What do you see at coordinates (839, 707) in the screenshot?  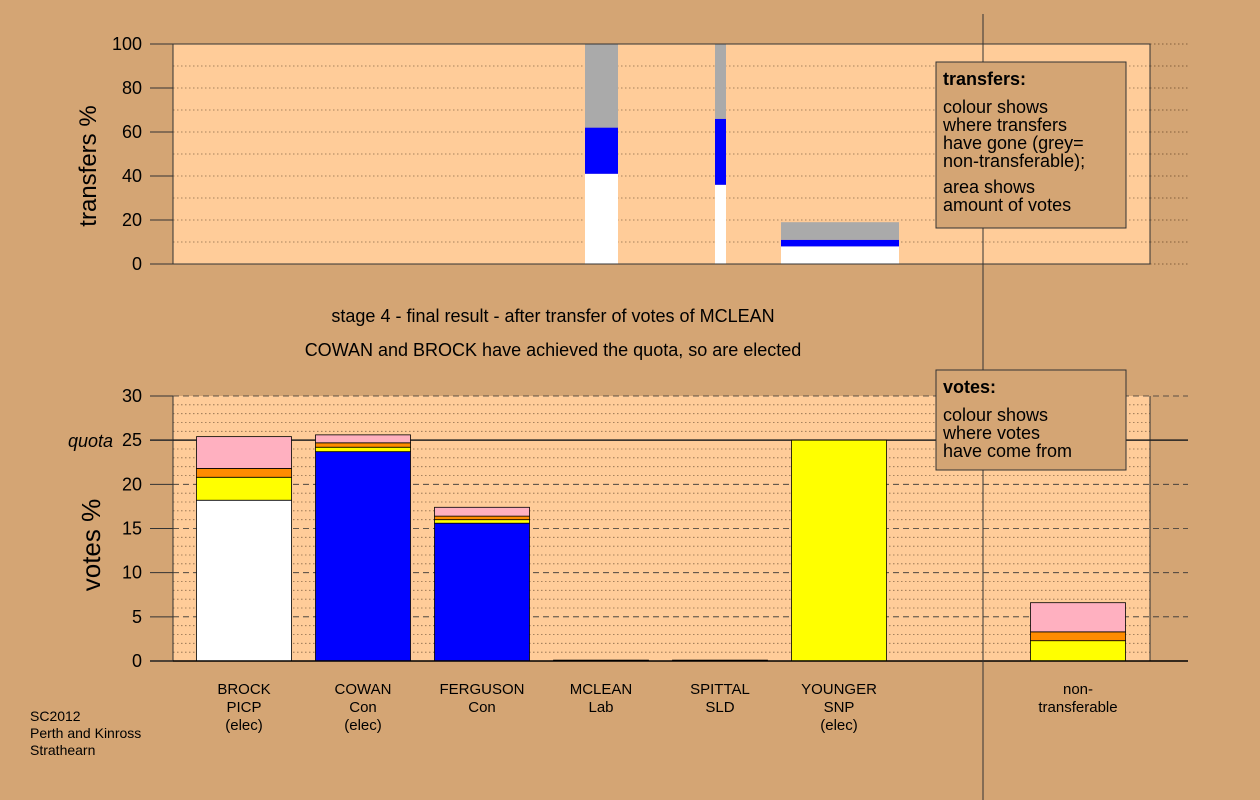 I see `candidate-label-line: SNP` at bounding box center [839, 707].